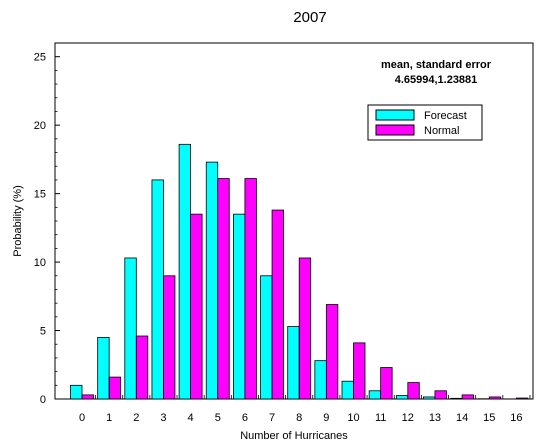 This screenshot has height=445, width=545. Describe the element at coordinates (309, 17) in the screenshot. I see `chart-title: 2007` at that location.